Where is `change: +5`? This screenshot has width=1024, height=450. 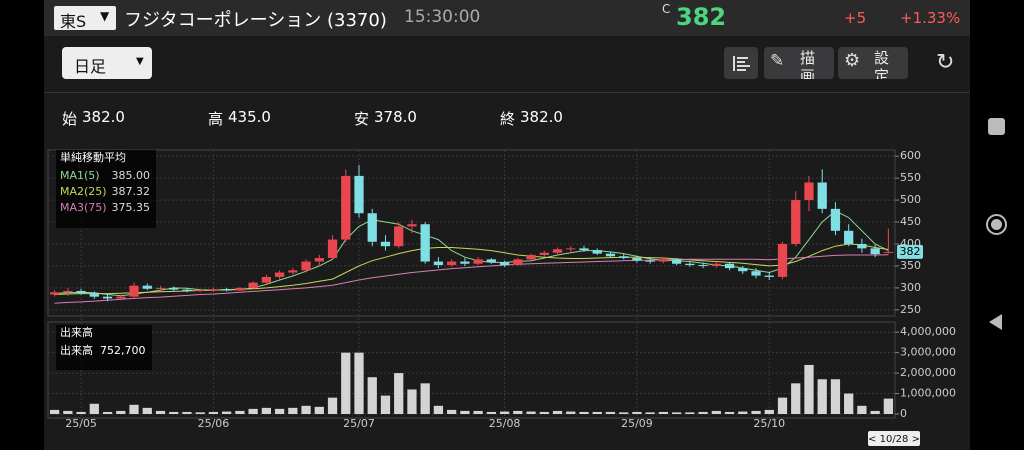 change: +5 is located at coordinates (855, 18).